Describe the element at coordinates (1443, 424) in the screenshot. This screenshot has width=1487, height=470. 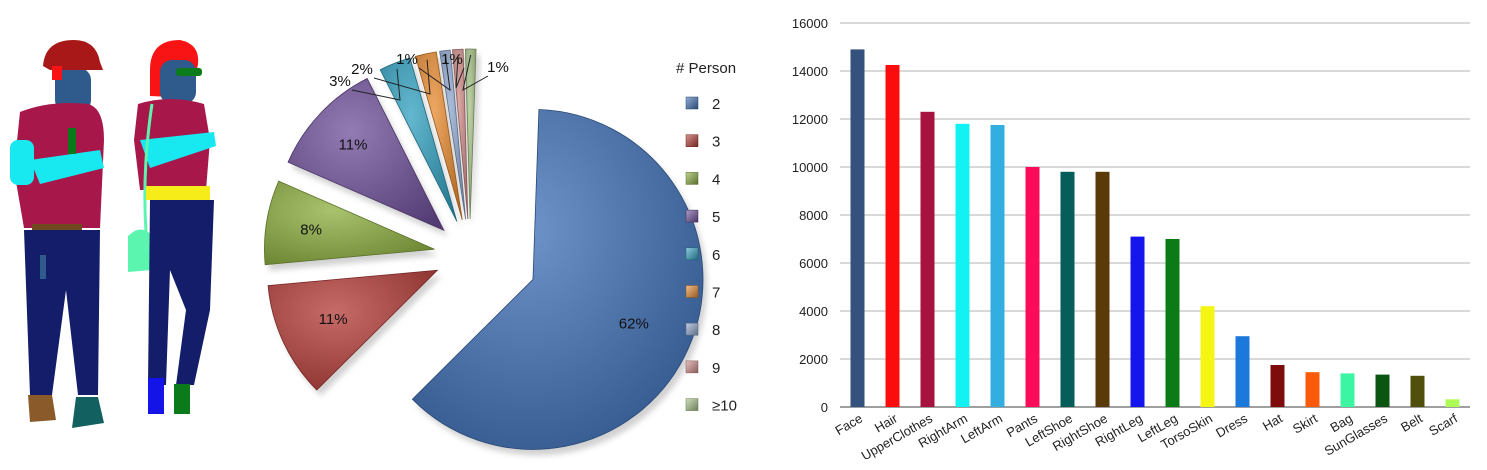
I see `x-category-label: Scarf` at that location.